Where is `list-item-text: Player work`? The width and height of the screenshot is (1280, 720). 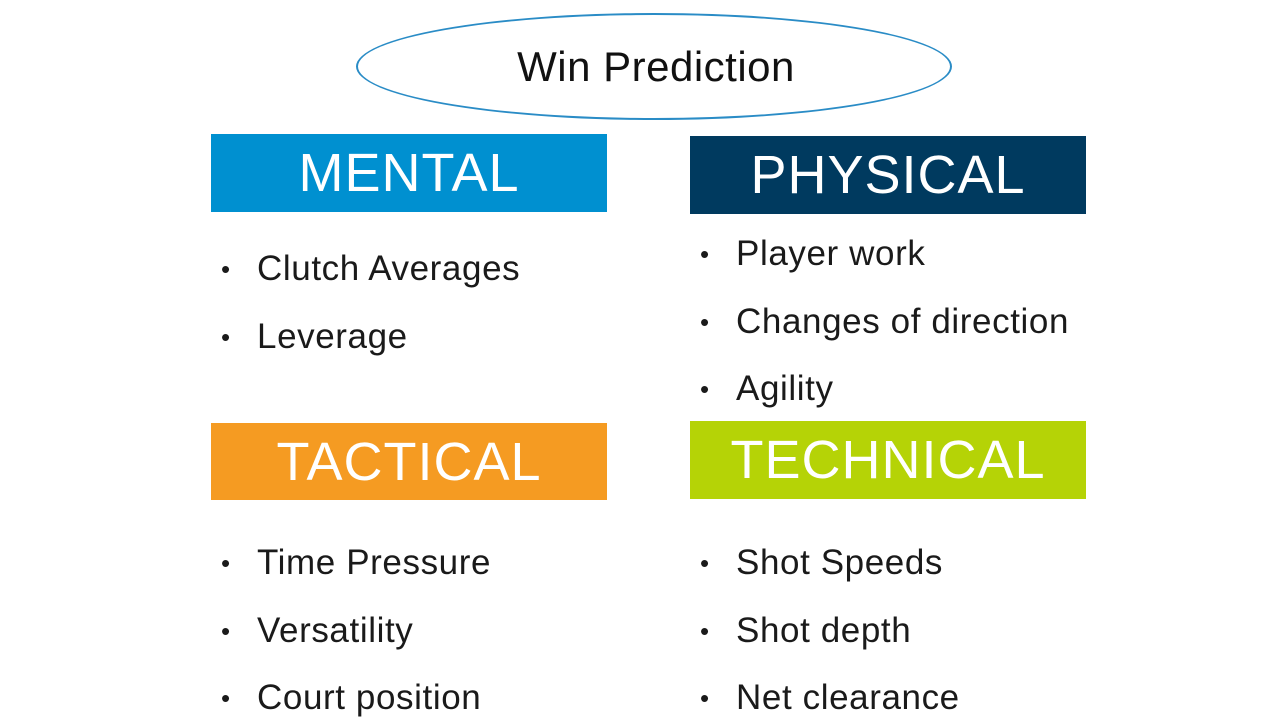
list-item-text: Player work is located at coordinates (831, 253).